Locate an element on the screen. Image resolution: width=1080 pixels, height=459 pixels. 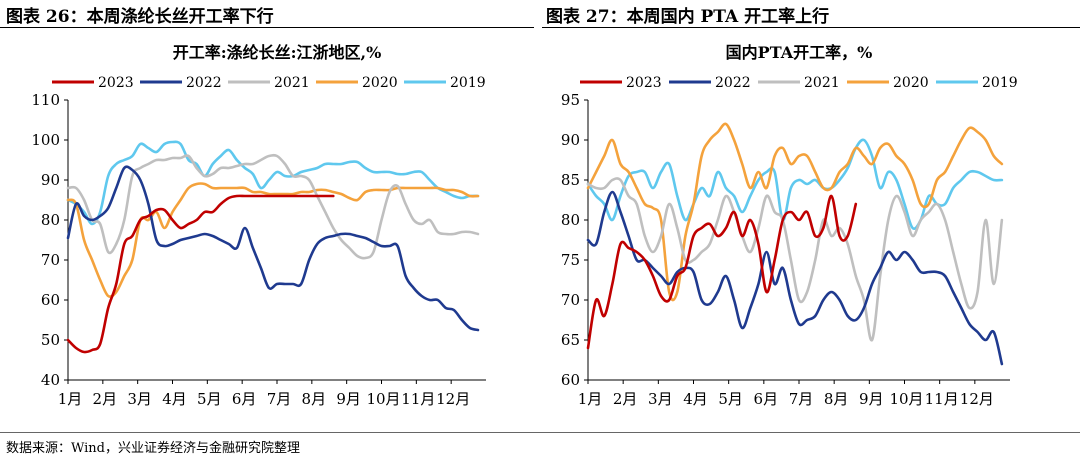
series-line-2020 is located at coordinates (273, 240).